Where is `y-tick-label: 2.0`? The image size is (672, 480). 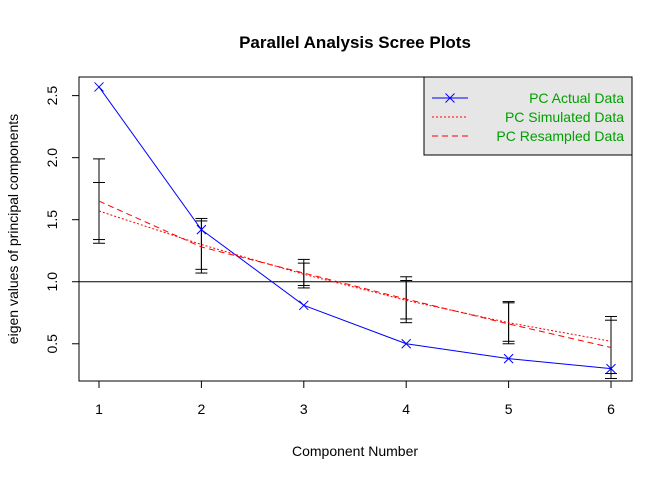
y-tick-label: 2.0 is located at coordinates (52, 158).